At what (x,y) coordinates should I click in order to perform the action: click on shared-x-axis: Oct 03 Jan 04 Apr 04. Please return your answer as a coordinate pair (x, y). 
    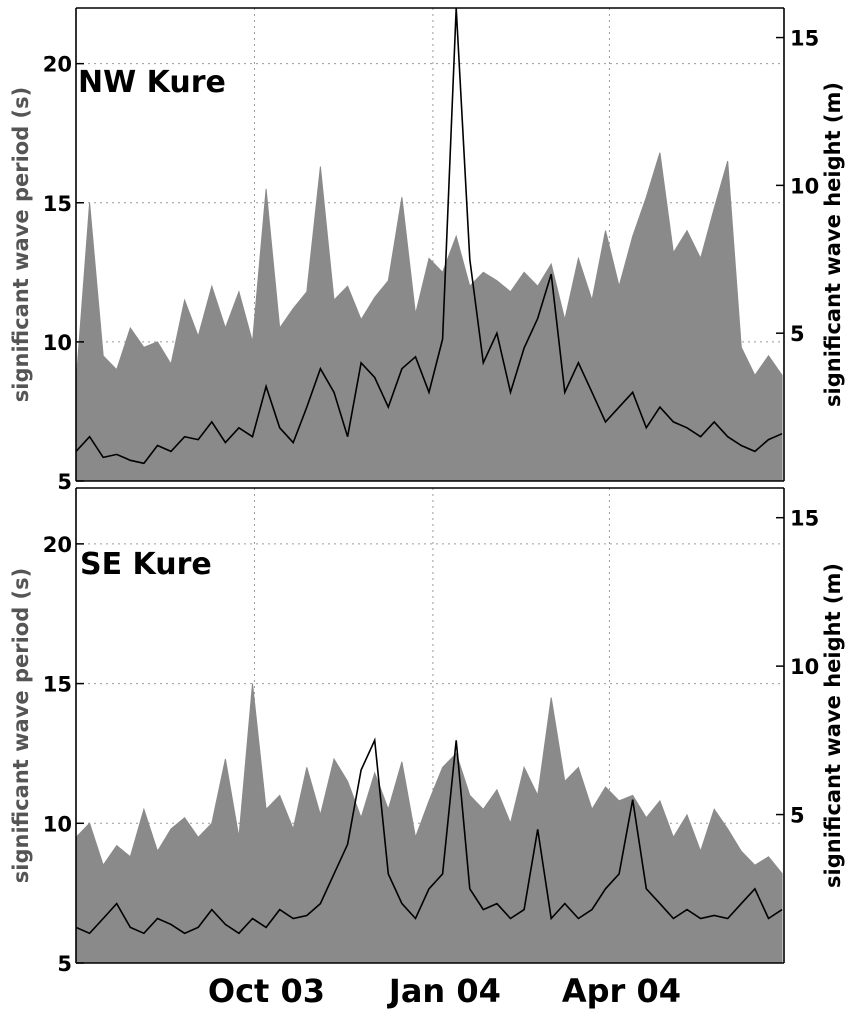
    Looking at the image, I should click on (444, 991).